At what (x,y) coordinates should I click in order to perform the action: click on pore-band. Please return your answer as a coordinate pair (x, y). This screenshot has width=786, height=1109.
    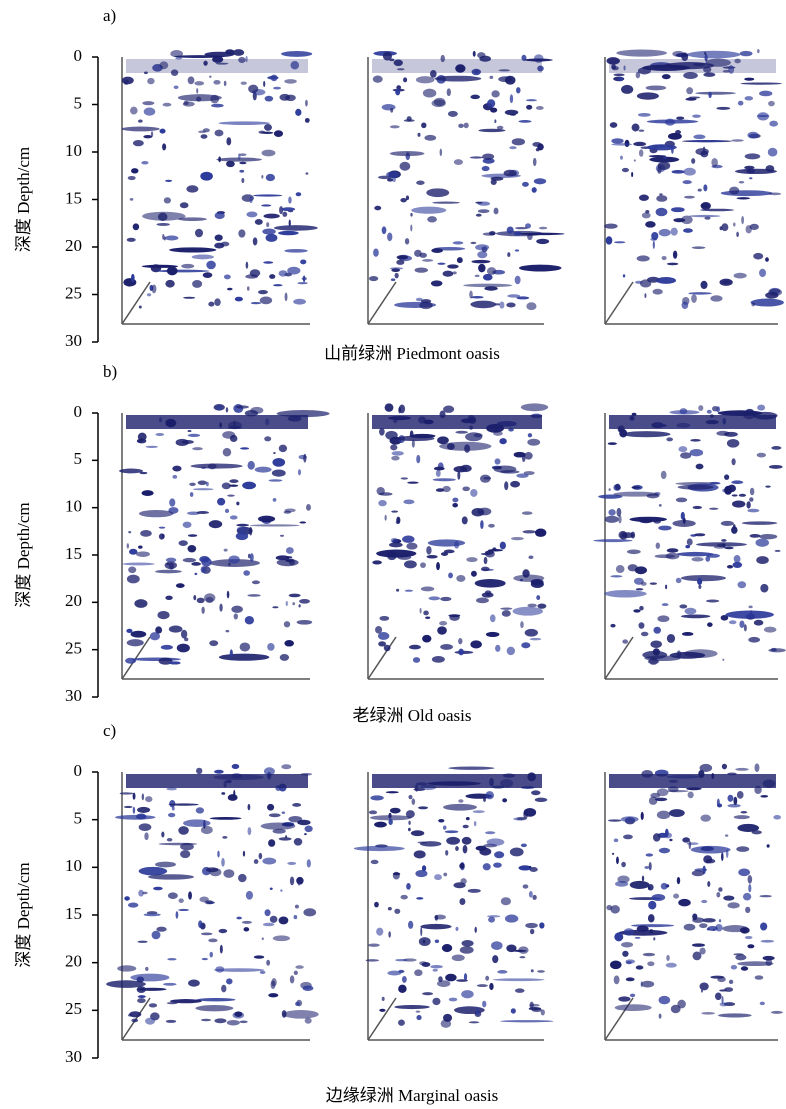
    Looking at the image, I should click on (217, 422).